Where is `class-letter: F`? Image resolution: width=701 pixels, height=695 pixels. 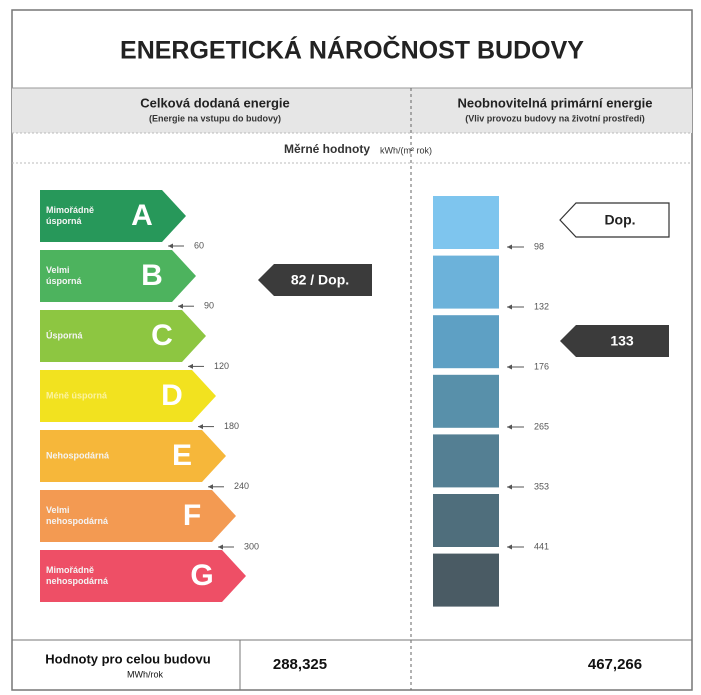 class-letter: F is located at coordinates (192, 515).